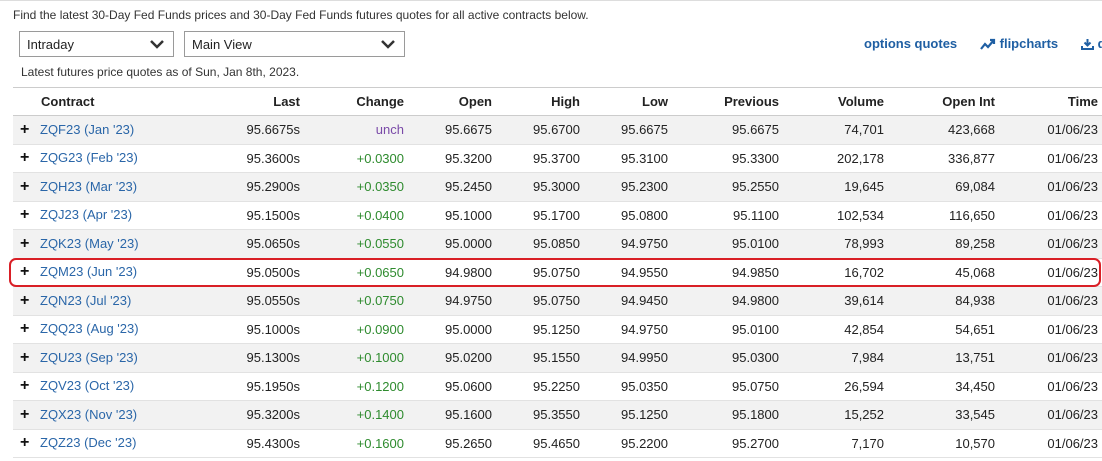 This screenshot has height=461, width=1102. What do you see at coordinates (949, 358) in the screenshot?
I see `open-int-cell: 13,751` at bounding box center [949, 358].